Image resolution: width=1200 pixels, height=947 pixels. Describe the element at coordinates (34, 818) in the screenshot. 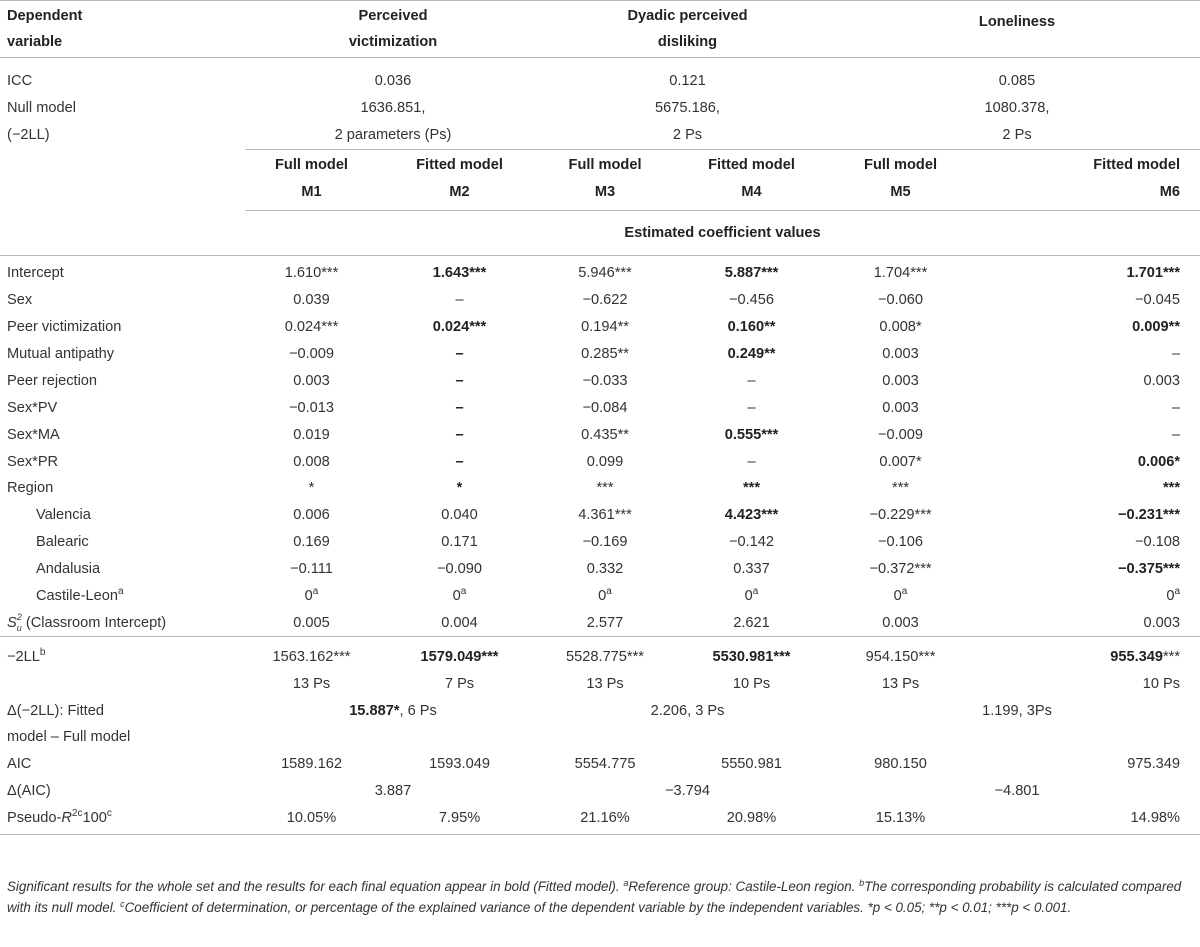

I see `row-label: Pseudo-` at that location.